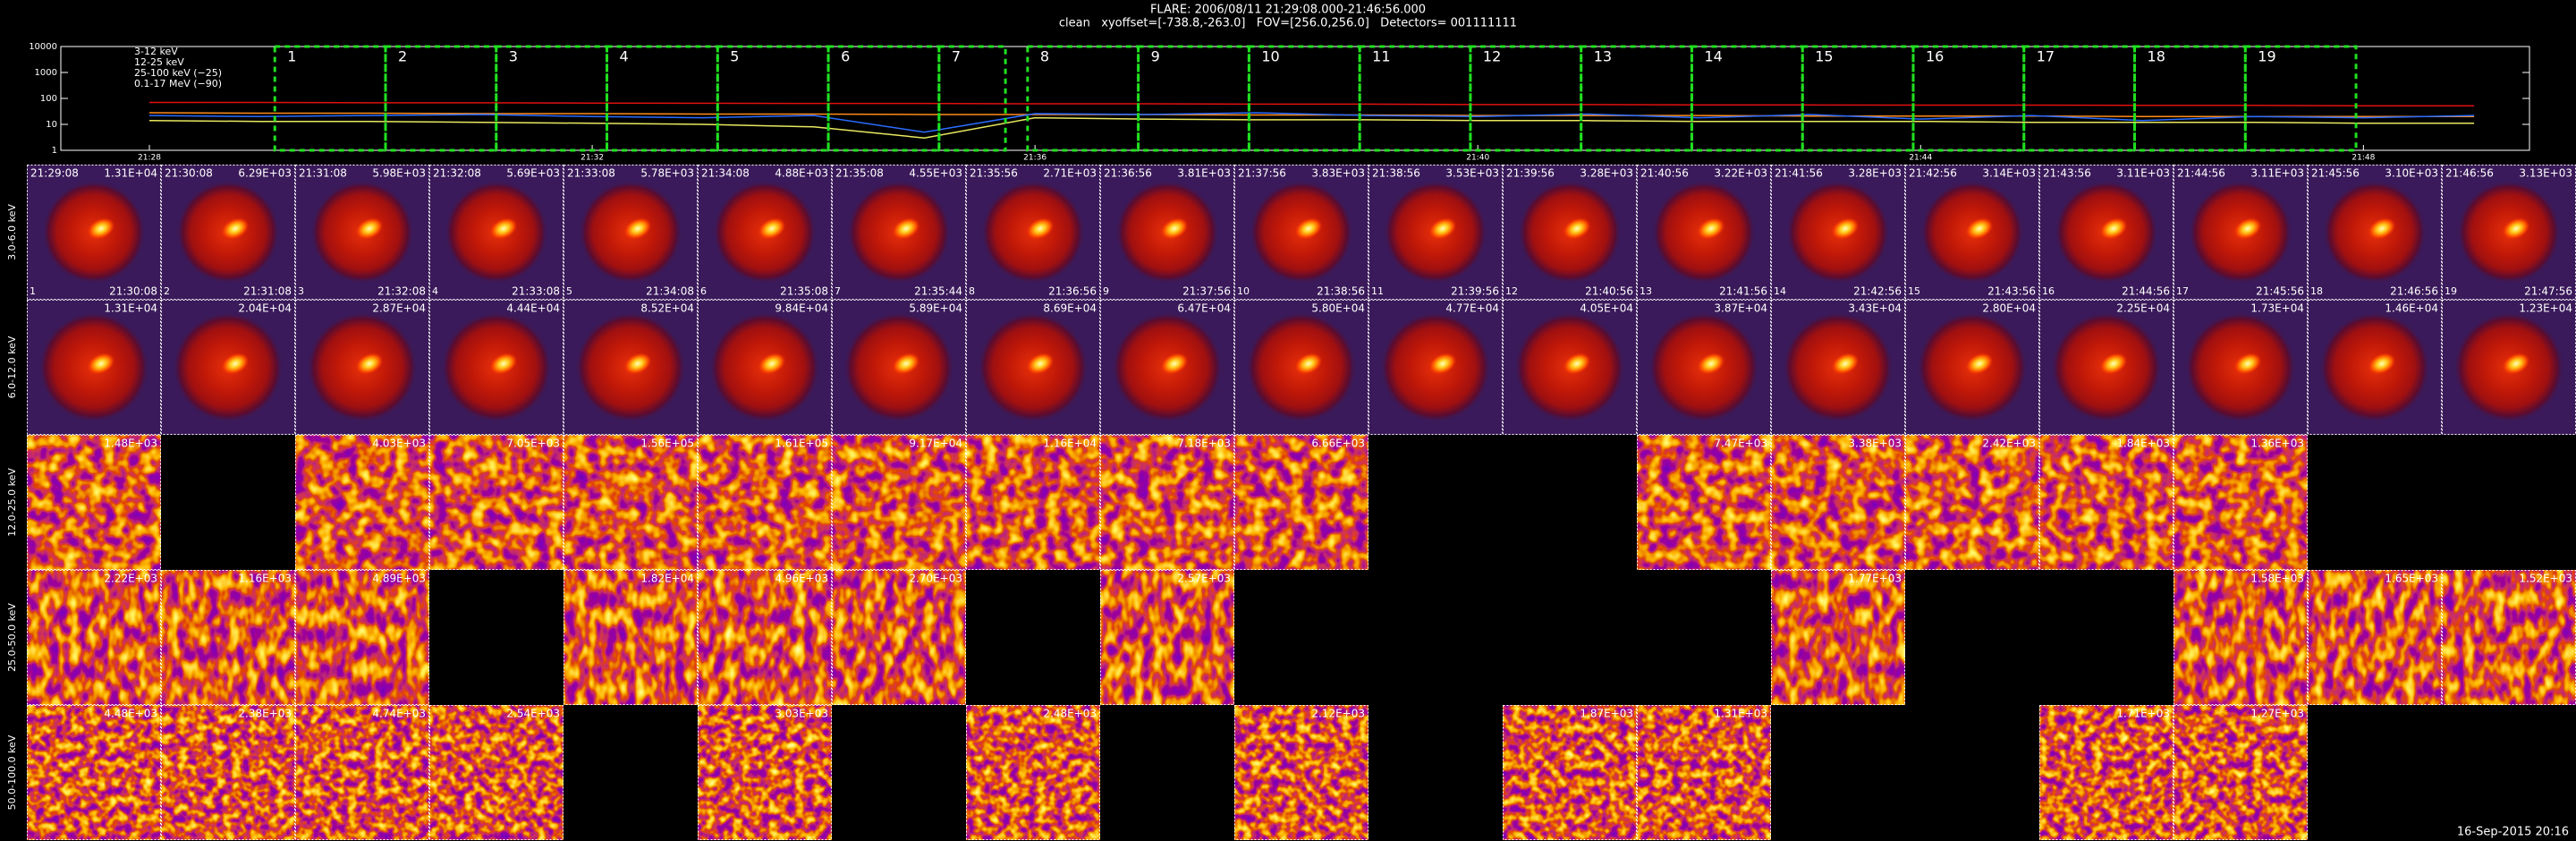 This screenshot has height=841, width=2576. Describe the element at coordinates (2009, 443) in the screenshot. I see `peak-label: 2.42E+03` at that location.